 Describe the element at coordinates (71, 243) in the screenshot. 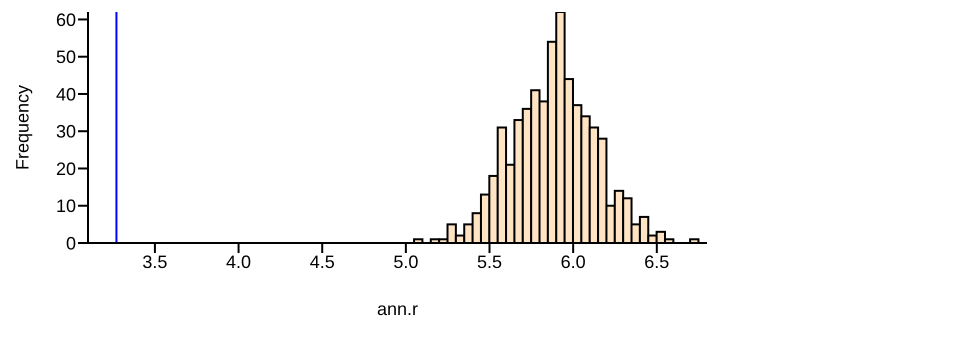

I see `y-tick-label: 0` at that location.